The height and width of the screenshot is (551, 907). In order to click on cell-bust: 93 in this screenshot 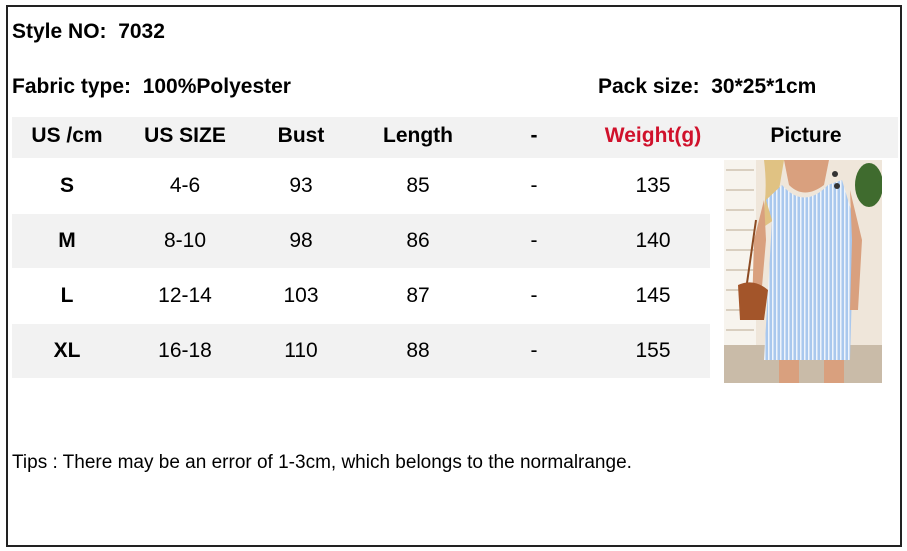, I will do `click(301, 185)`.